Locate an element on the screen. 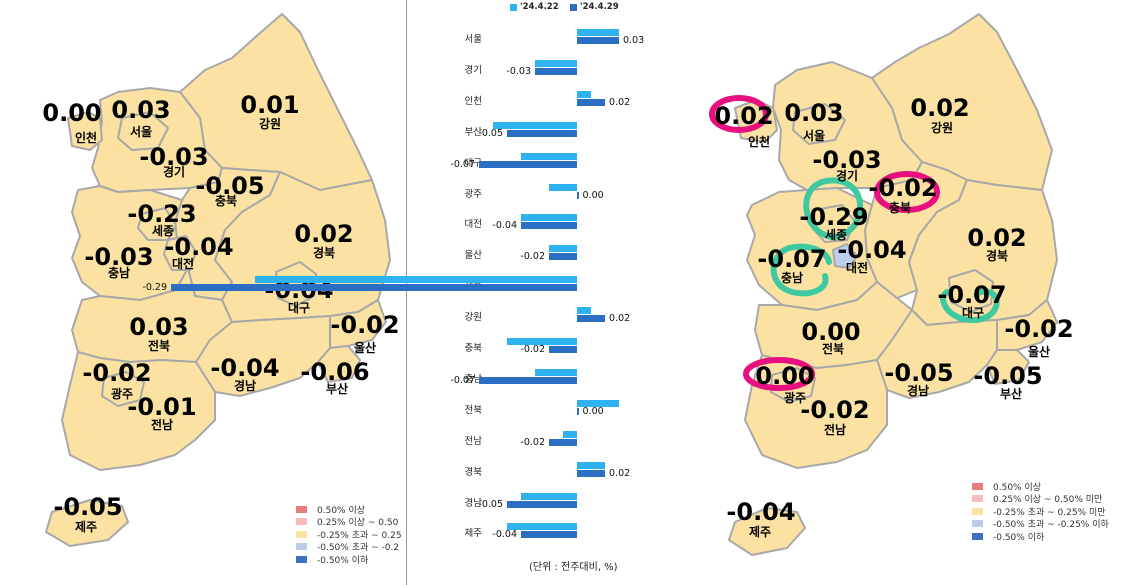  left-incheon-name: 인천 is located at coordinates (86, 138).